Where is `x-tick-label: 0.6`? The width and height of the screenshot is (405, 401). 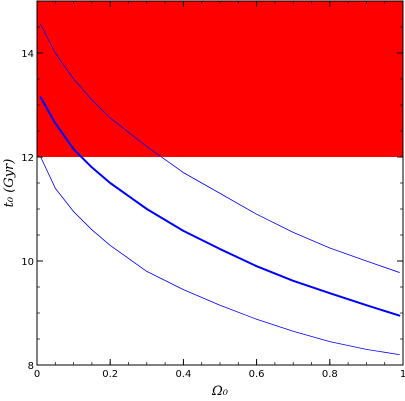 x-tick-label: 0.6 is located at coordinates (257, 374).